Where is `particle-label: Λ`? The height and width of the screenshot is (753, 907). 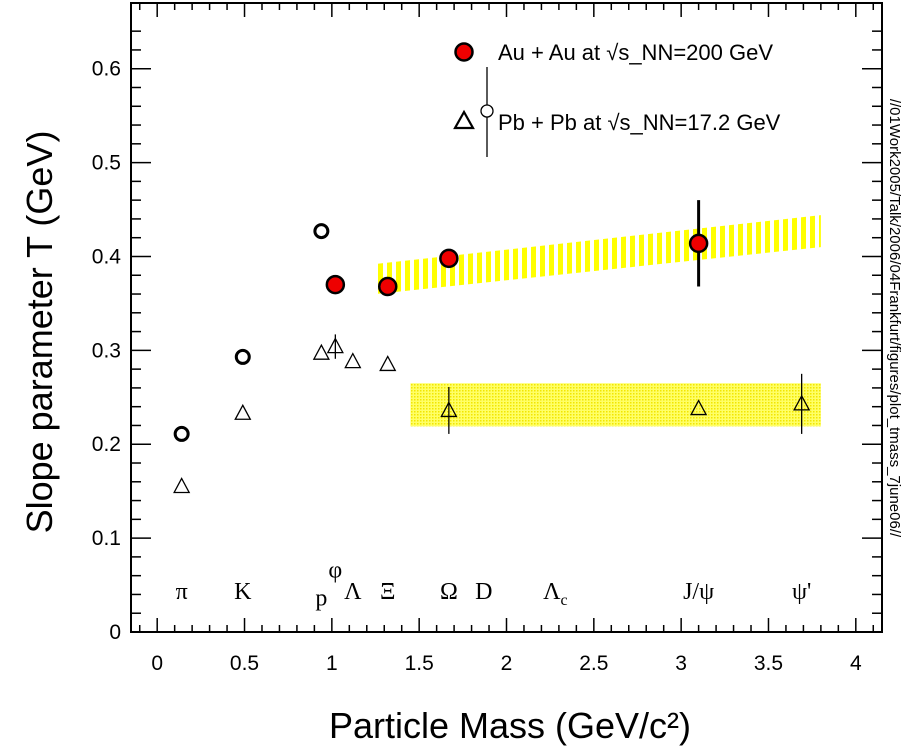
particle-label: Λ is located at coordinates (353, 592).